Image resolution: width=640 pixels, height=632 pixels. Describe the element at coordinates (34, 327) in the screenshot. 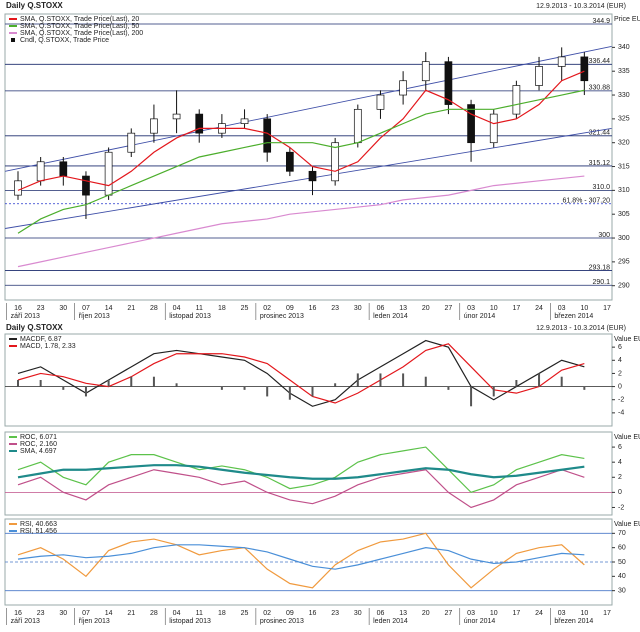

I see `panel-title: Daily Q.STOXX` at that location.